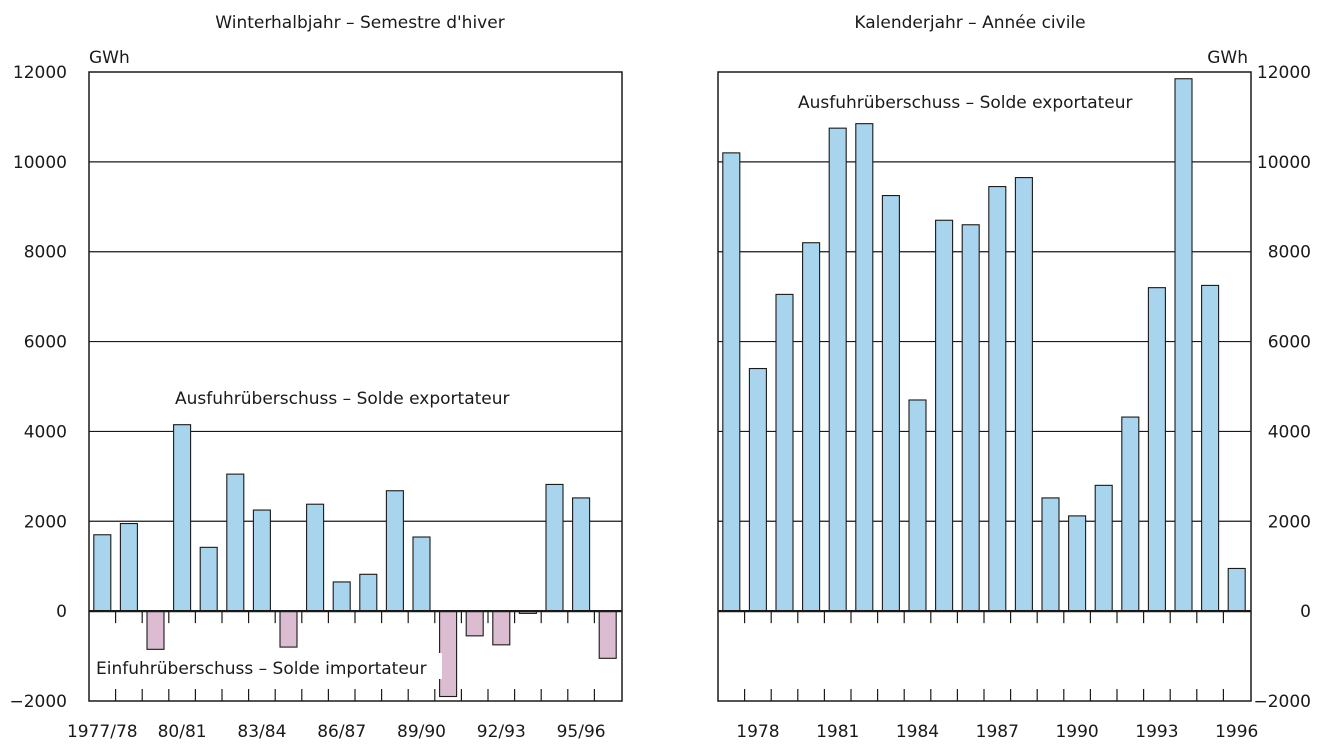 The height and width of the screenshot is (751, 1331). Describe the element at coordinates (917, 732) in the screenshot. I see `x-tick-label: 1984` at that location.